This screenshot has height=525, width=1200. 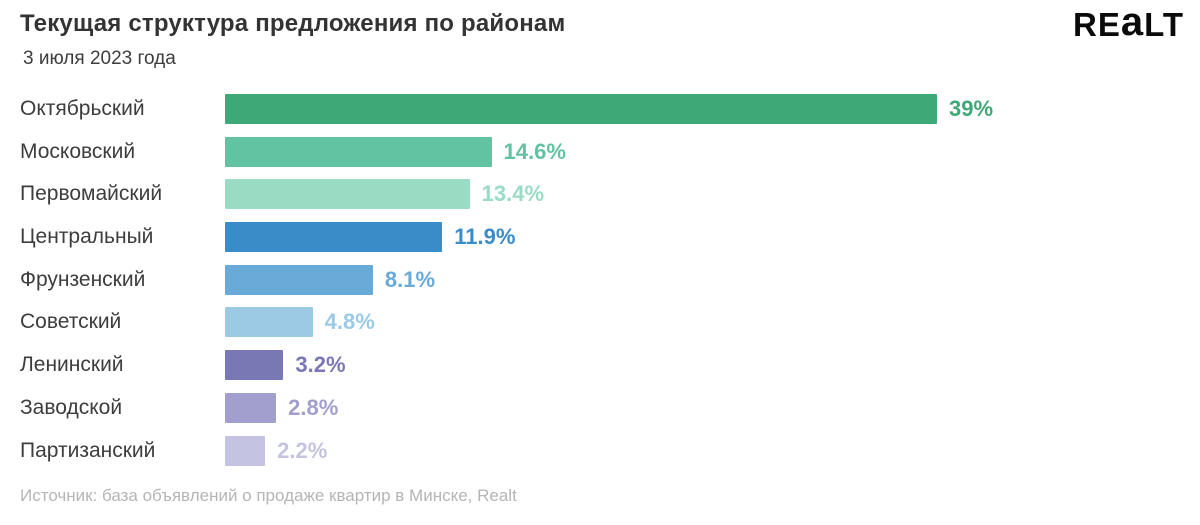 I want to click on category-label: Центральный, so click(x=87, y=237).